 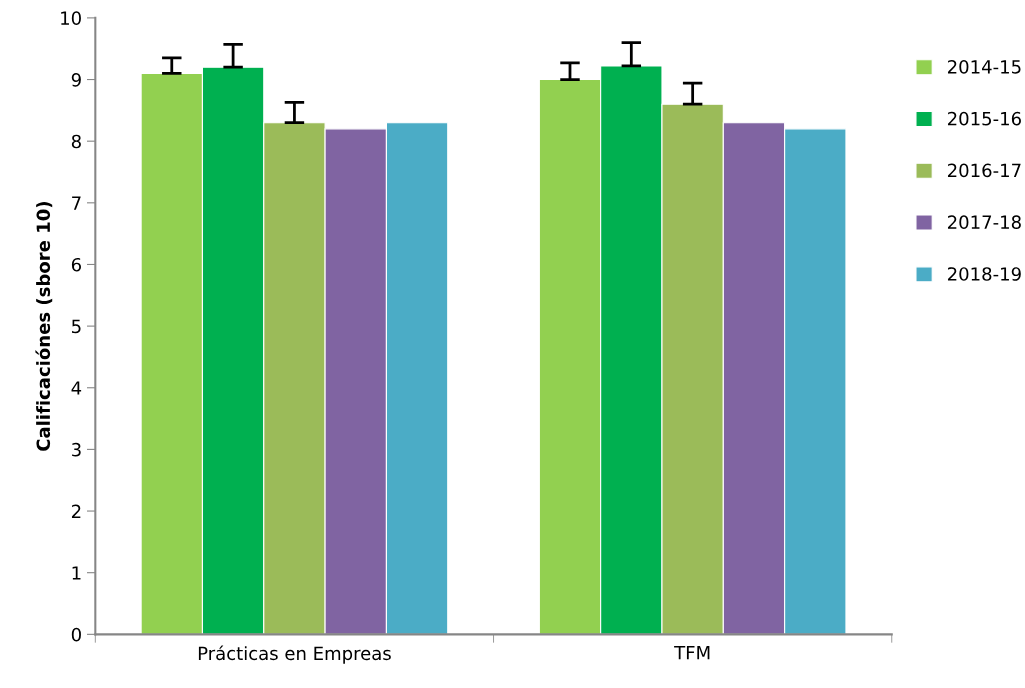 What do you see at coordinates (71, 18) in the screenshot?
I see `y-tick-label: 10` at bounding box center [71, 18].